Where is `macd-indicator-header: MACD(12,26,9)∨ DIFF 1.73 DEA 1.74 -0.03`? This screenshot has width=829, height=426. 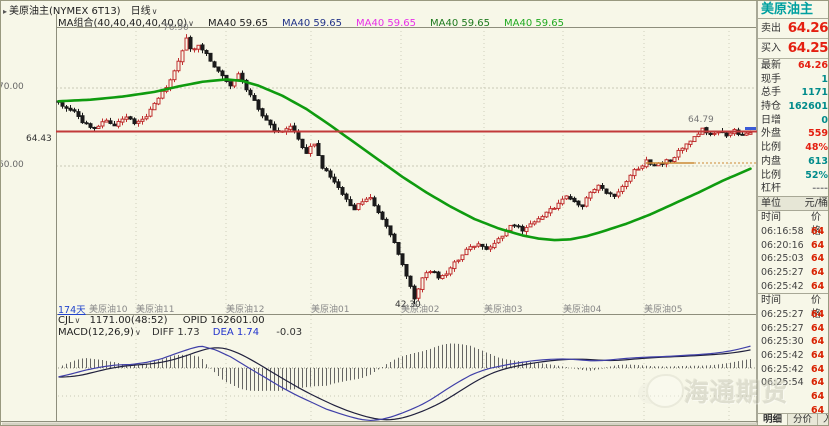 macd-indicator-header: MACD(12,26,9)∨ DIFF 1.73 DEA 1.74 -0.03 is located at coordinates (180, 332).